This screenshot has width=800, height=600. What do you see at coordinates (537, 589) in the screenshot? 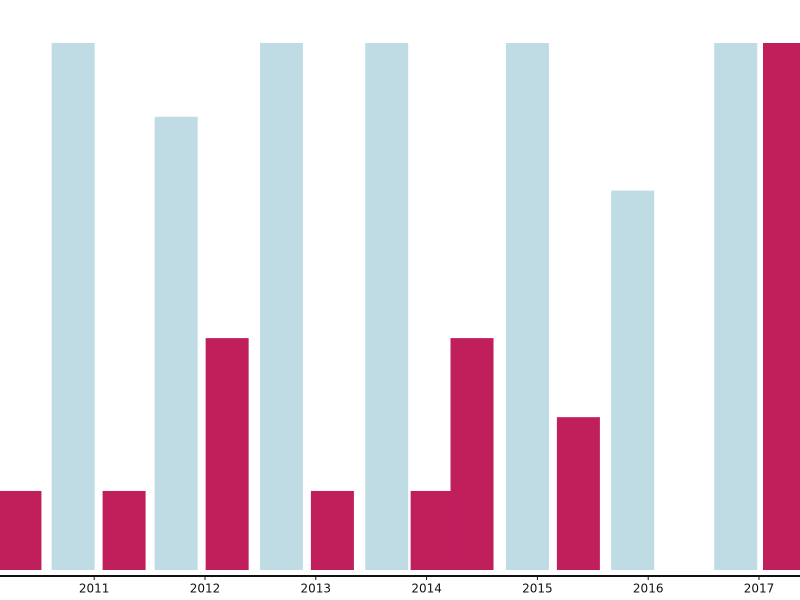
I see `x-tick-label: 2015` at bounding box center [537, 589].